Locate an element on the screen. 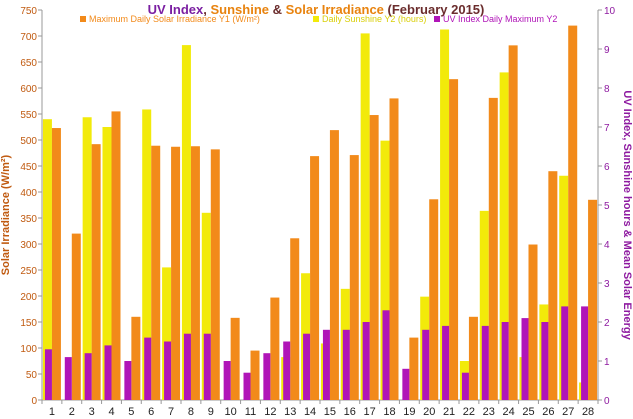 The image size is (633, 419). left-tick-label: 600 is located at coordinates (28, 89).